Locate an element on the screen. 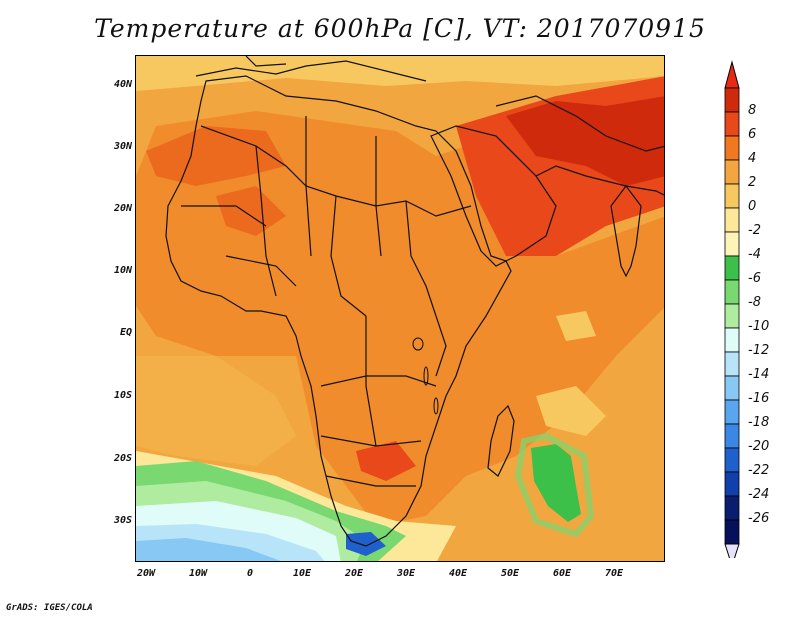  credit-text: GrADS: IGES/COLA is located at coordinates (49, 608).